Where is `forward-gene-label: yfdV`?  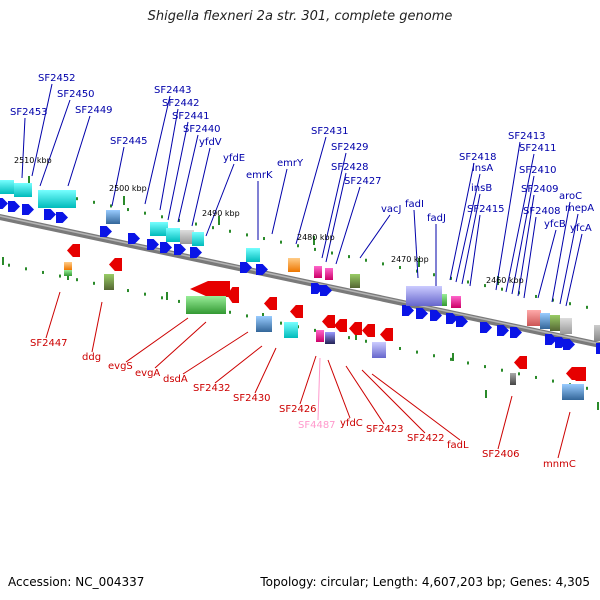 forward-gene-label: yfdV is located at coordinates (210, 142).